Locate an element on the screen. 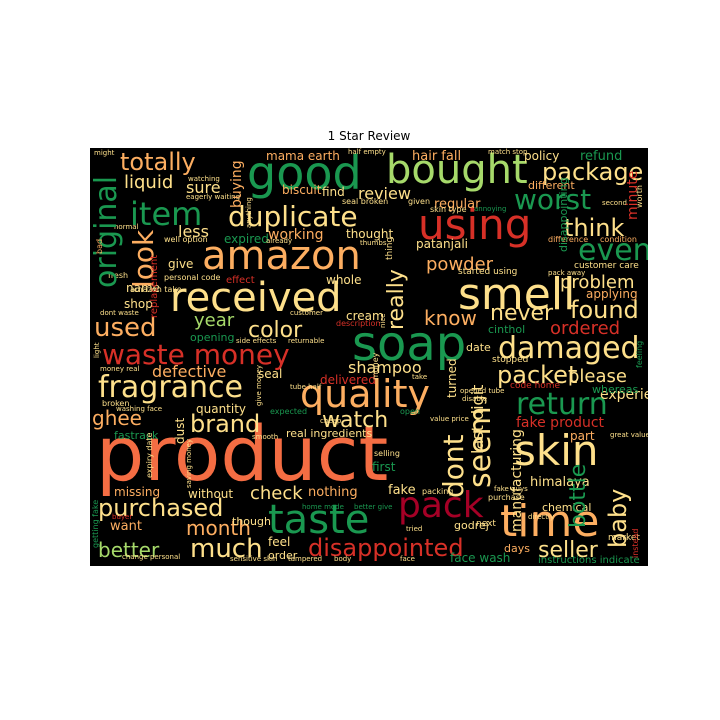 The height and width of the screenshot is (720, 720). word: sensitive skin is located at coordinates (254, 559).